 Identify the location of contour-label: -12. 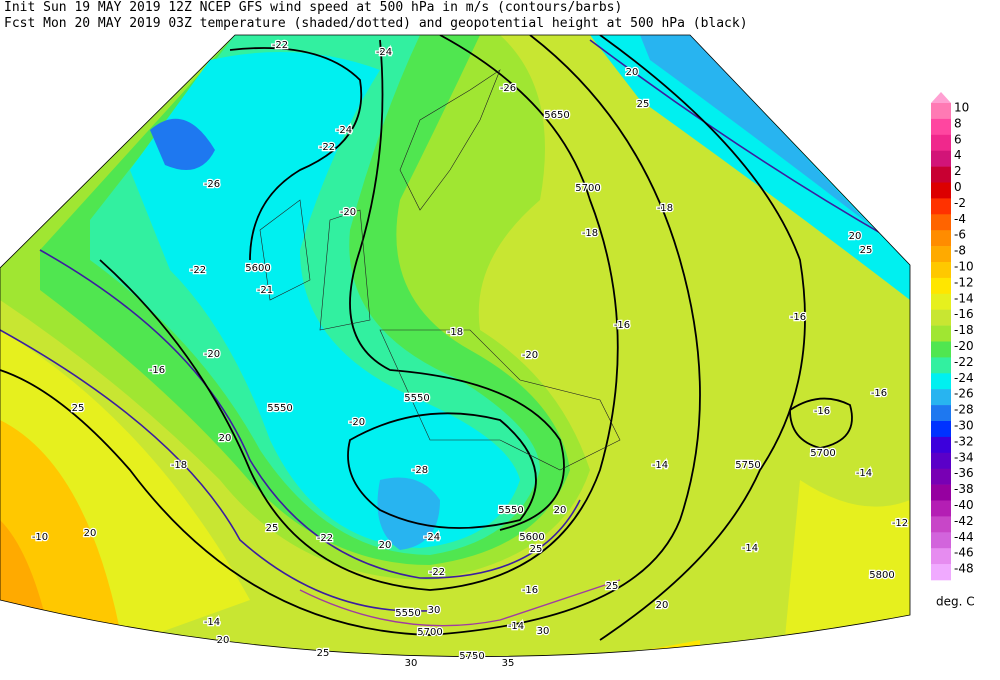
(900, 523).